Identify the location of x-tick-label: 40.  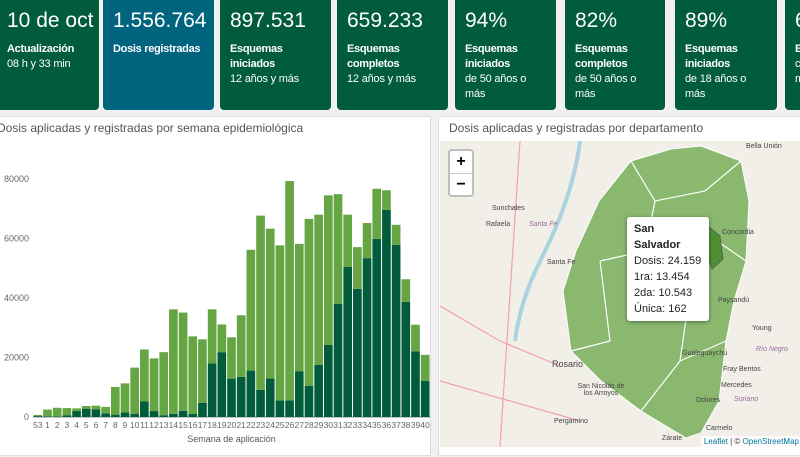
(425, 425).